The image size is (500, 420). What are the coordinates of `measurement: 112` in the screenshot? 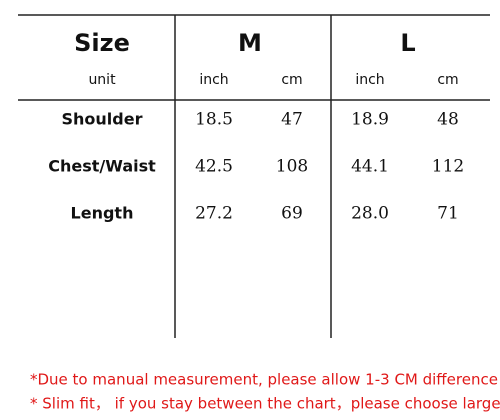 It's located at (448, 167).